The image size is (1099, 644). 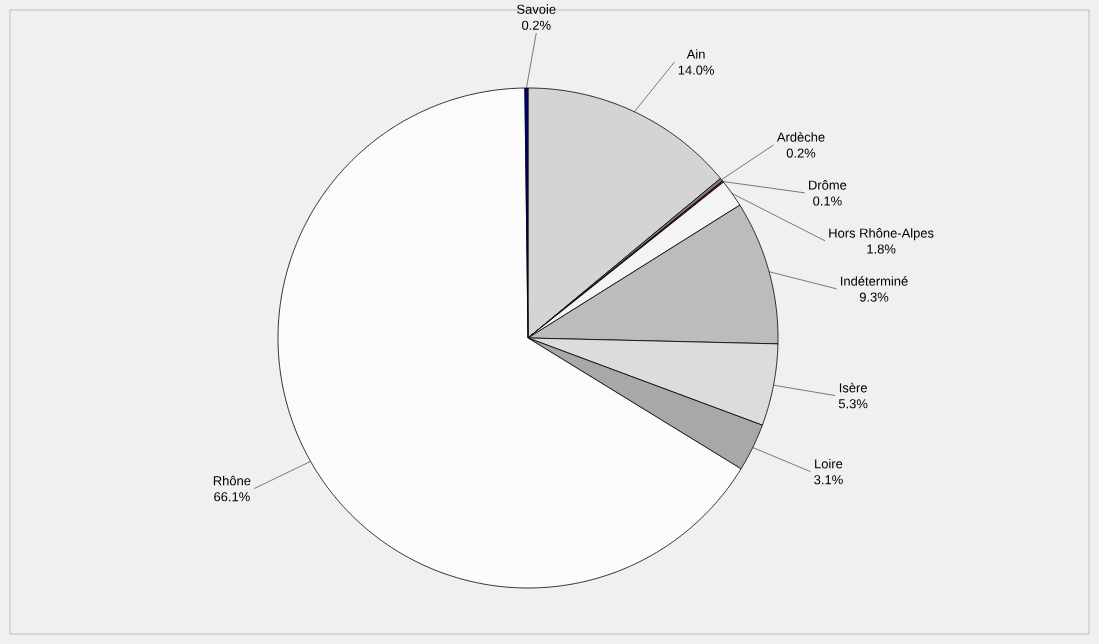 What do you see at coordinates (828, 480) in the screenshot?
I see `data-label: 3.1%` at bounding box center [828, 480].